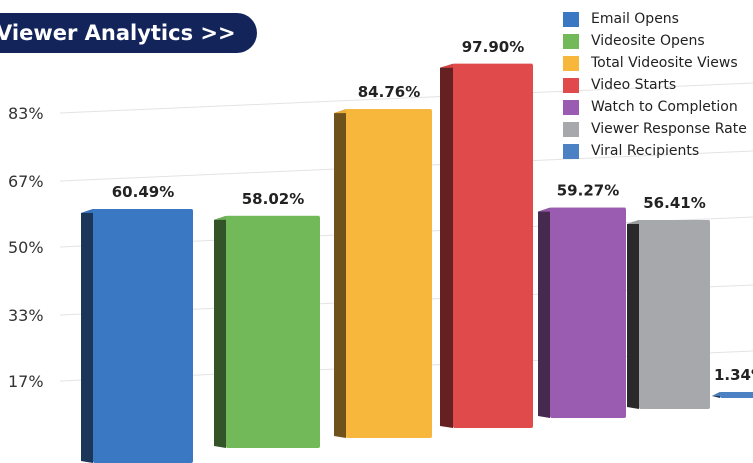  Describe the element at coordinates (26, 315) in the screenshot. I see `y-tick-label: 33%` at that location.